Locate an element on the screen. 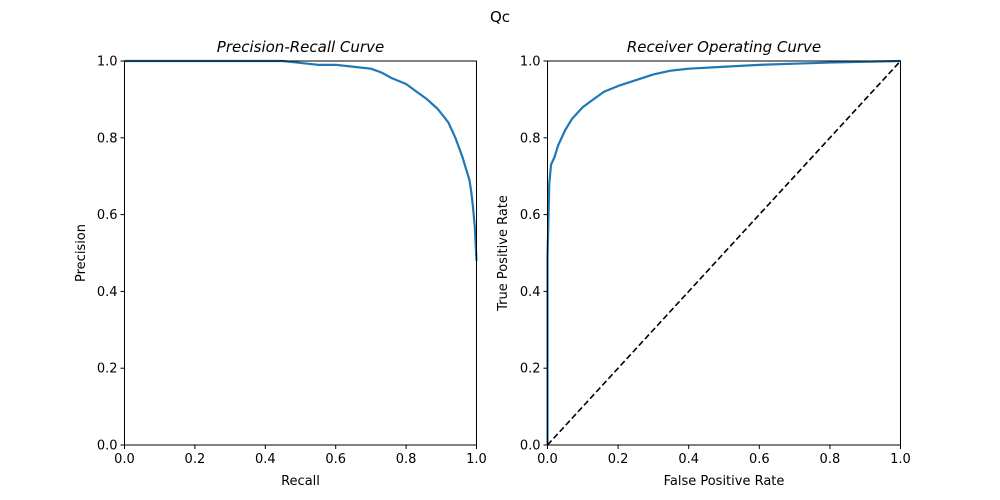 This screenshot has height=500, width=1000. roc-curve-ytick-label: 0.4 is located at coordinates (530, 292).